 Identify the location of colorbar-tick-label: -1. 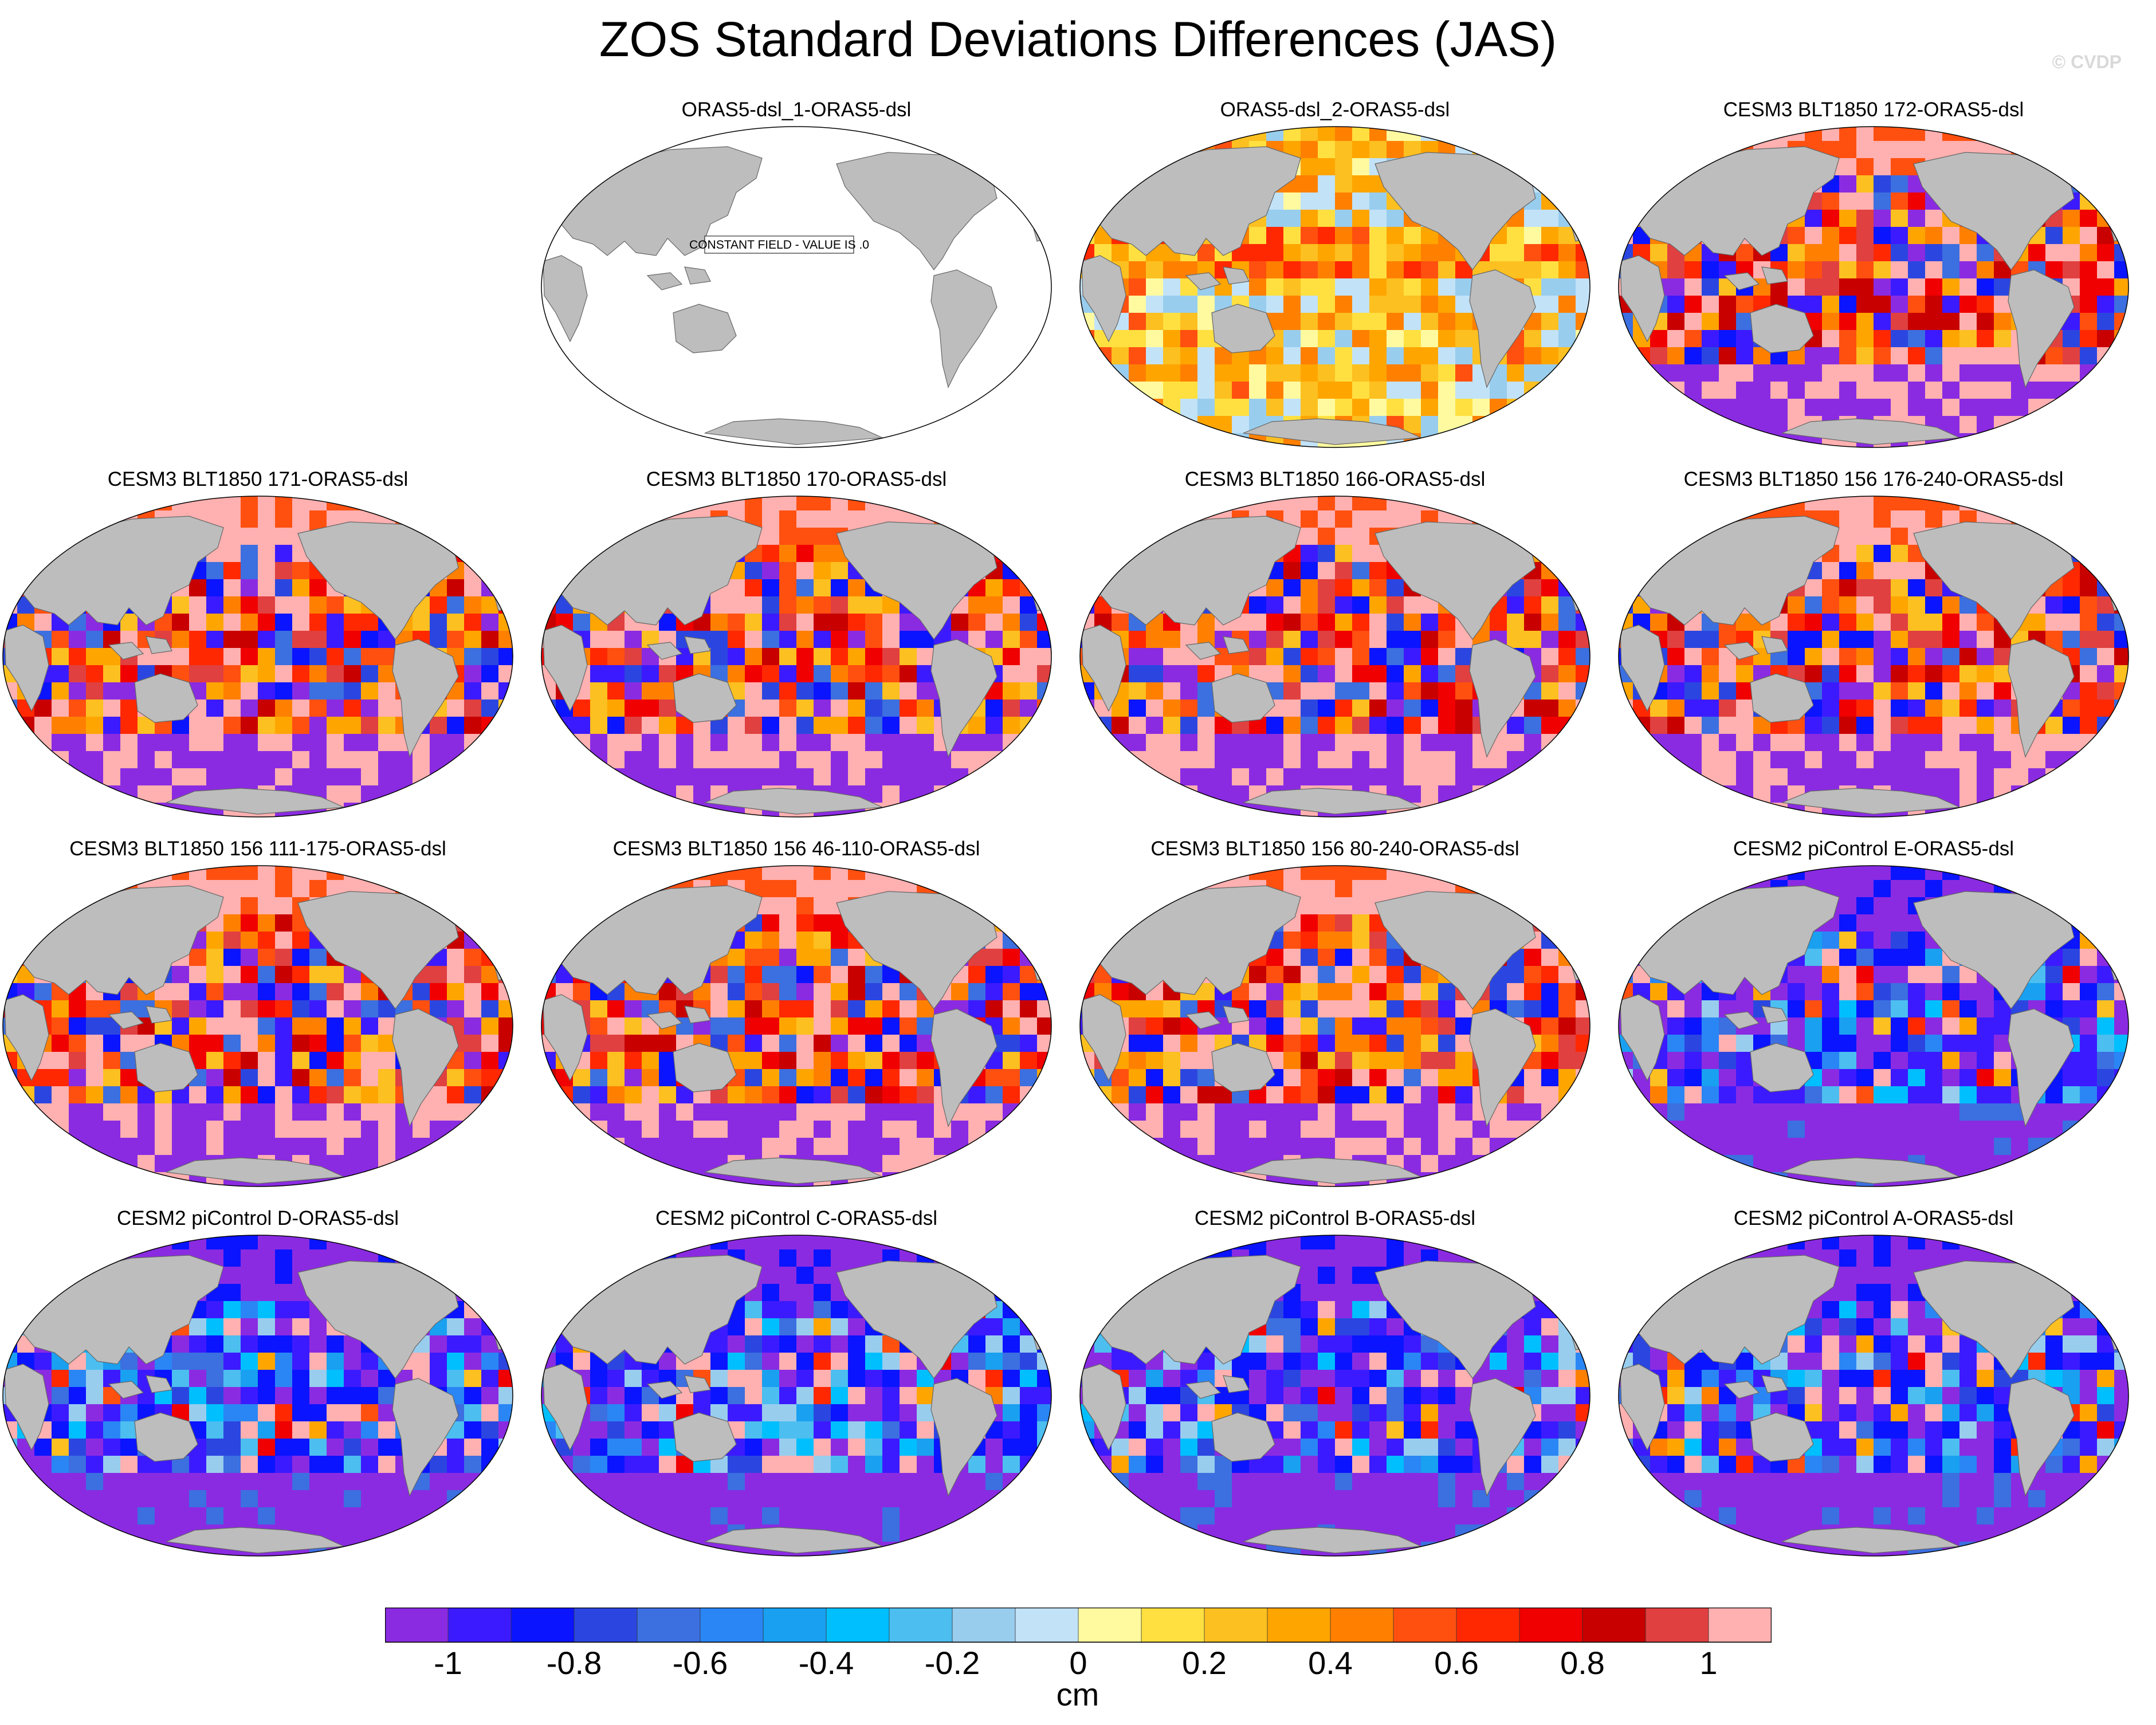
(448, 1663).